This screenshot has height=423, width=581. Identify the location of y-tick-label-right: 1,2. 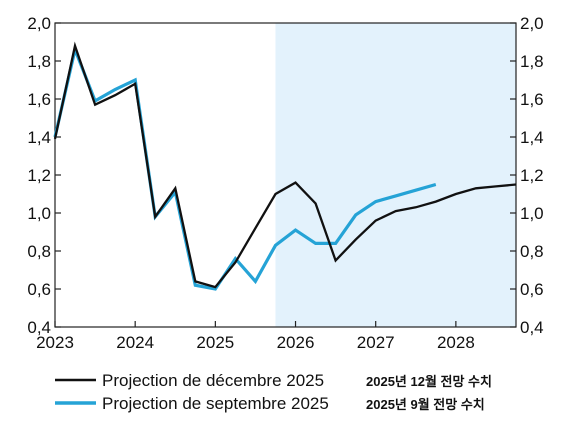
(532, 175).